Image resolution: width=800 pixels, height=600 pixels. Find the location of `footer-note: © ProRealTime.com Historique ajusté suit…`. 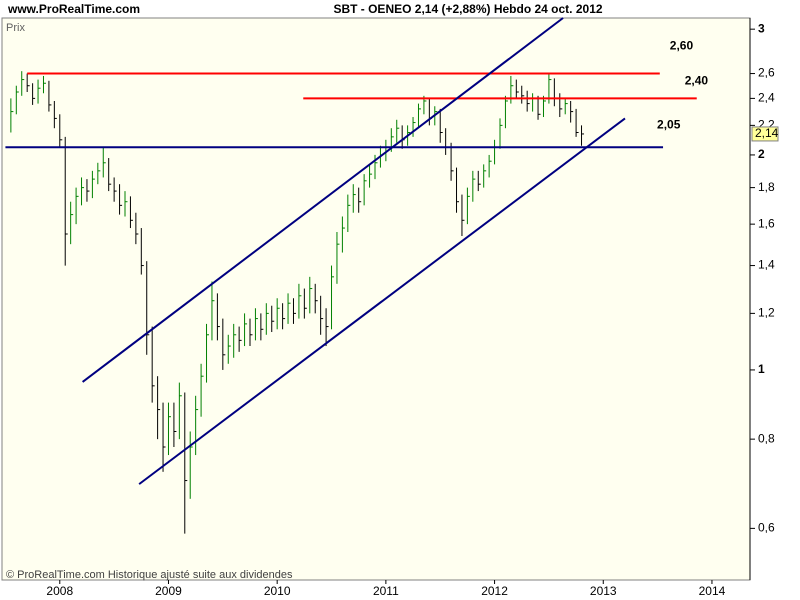

footer-note: © ProRealTime.com Historique ajusté suit… is located at coordinates (149, 575).